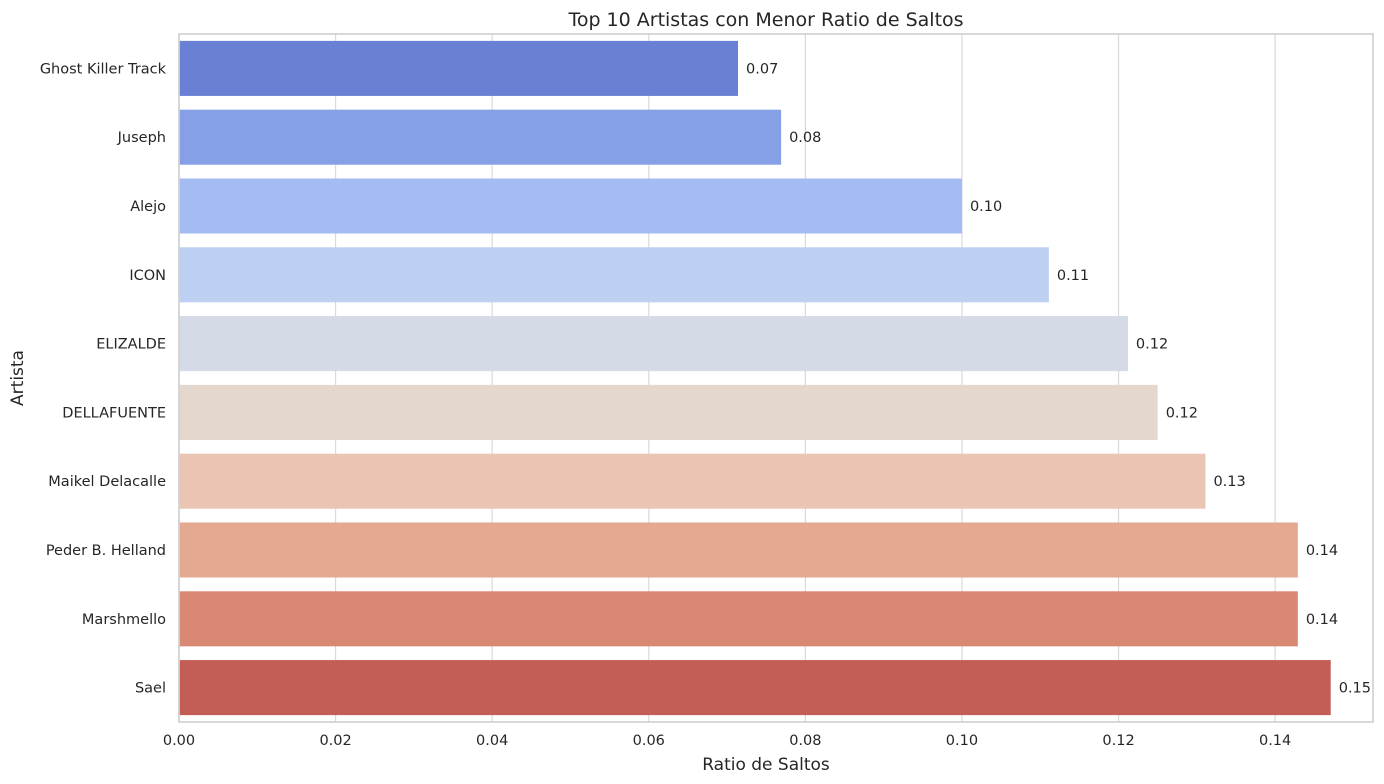  What do you see at coordinates (103, 69) in the screenshot?
I see `y-tick-label: Ghost Killer Track` at bounding box center [103, 69].